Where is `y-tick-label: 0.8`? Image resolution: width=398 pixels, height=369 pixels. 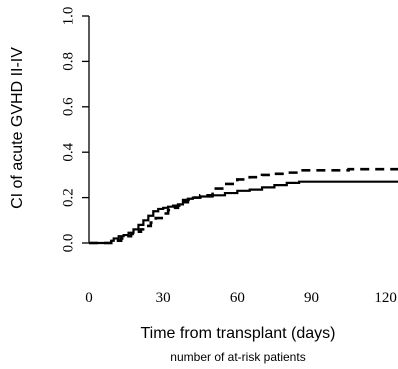 y-tick-label: 0.8 is located at coordinates (68, 61).